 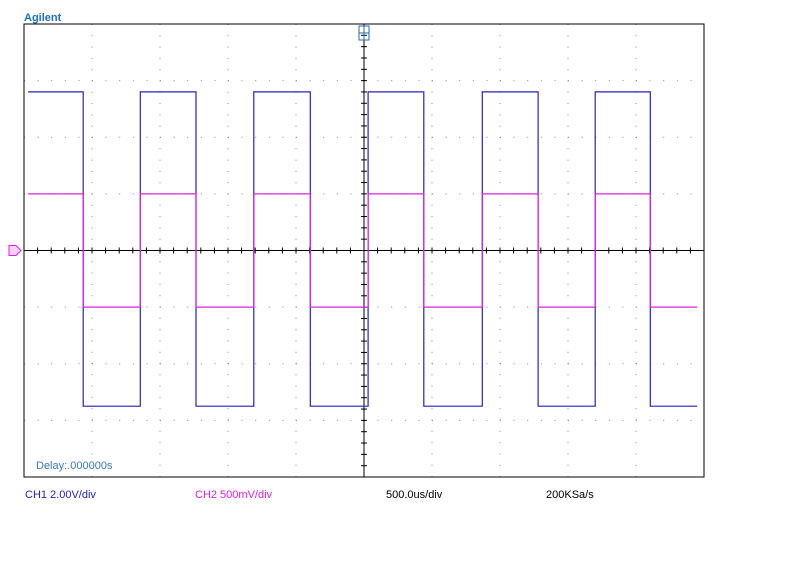 What do you see at coordinates (60, 495) in the screenshot?
I see `ch1-label: CH1 2.00V/div` at bounding box center [60, 495].